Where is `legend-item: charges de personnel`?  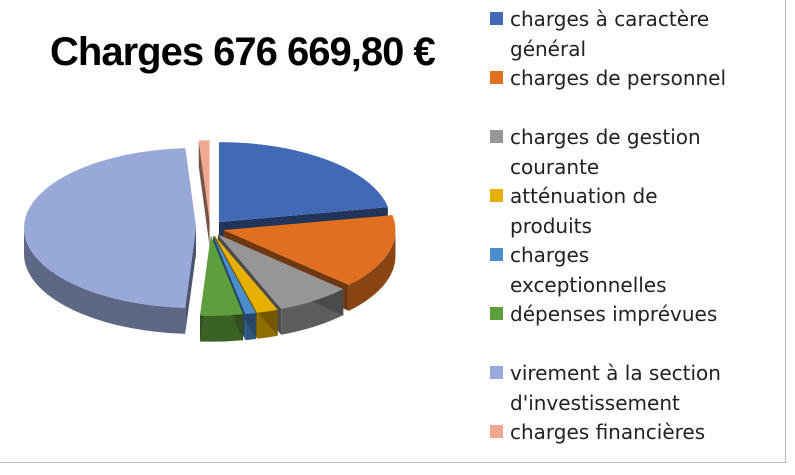 legend-item: charges de personnel is located at coordinates (617, 92).